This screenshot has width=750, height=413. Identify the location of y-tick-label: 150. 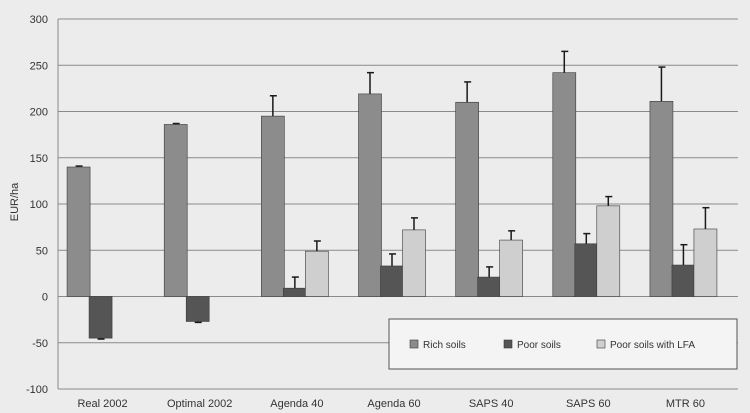
(39, 159).